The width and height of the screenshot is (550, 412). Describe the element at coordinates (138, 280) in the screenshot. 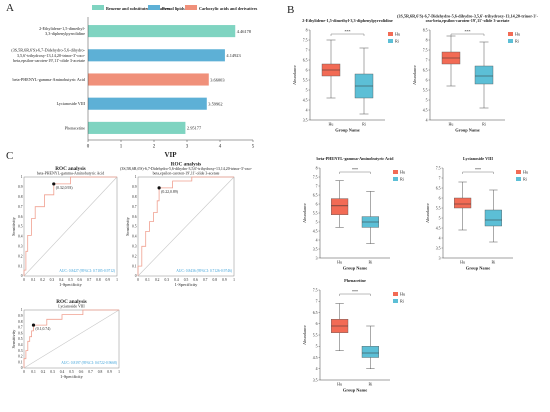

I see `roc2-x-tick-0: 0` at that location.